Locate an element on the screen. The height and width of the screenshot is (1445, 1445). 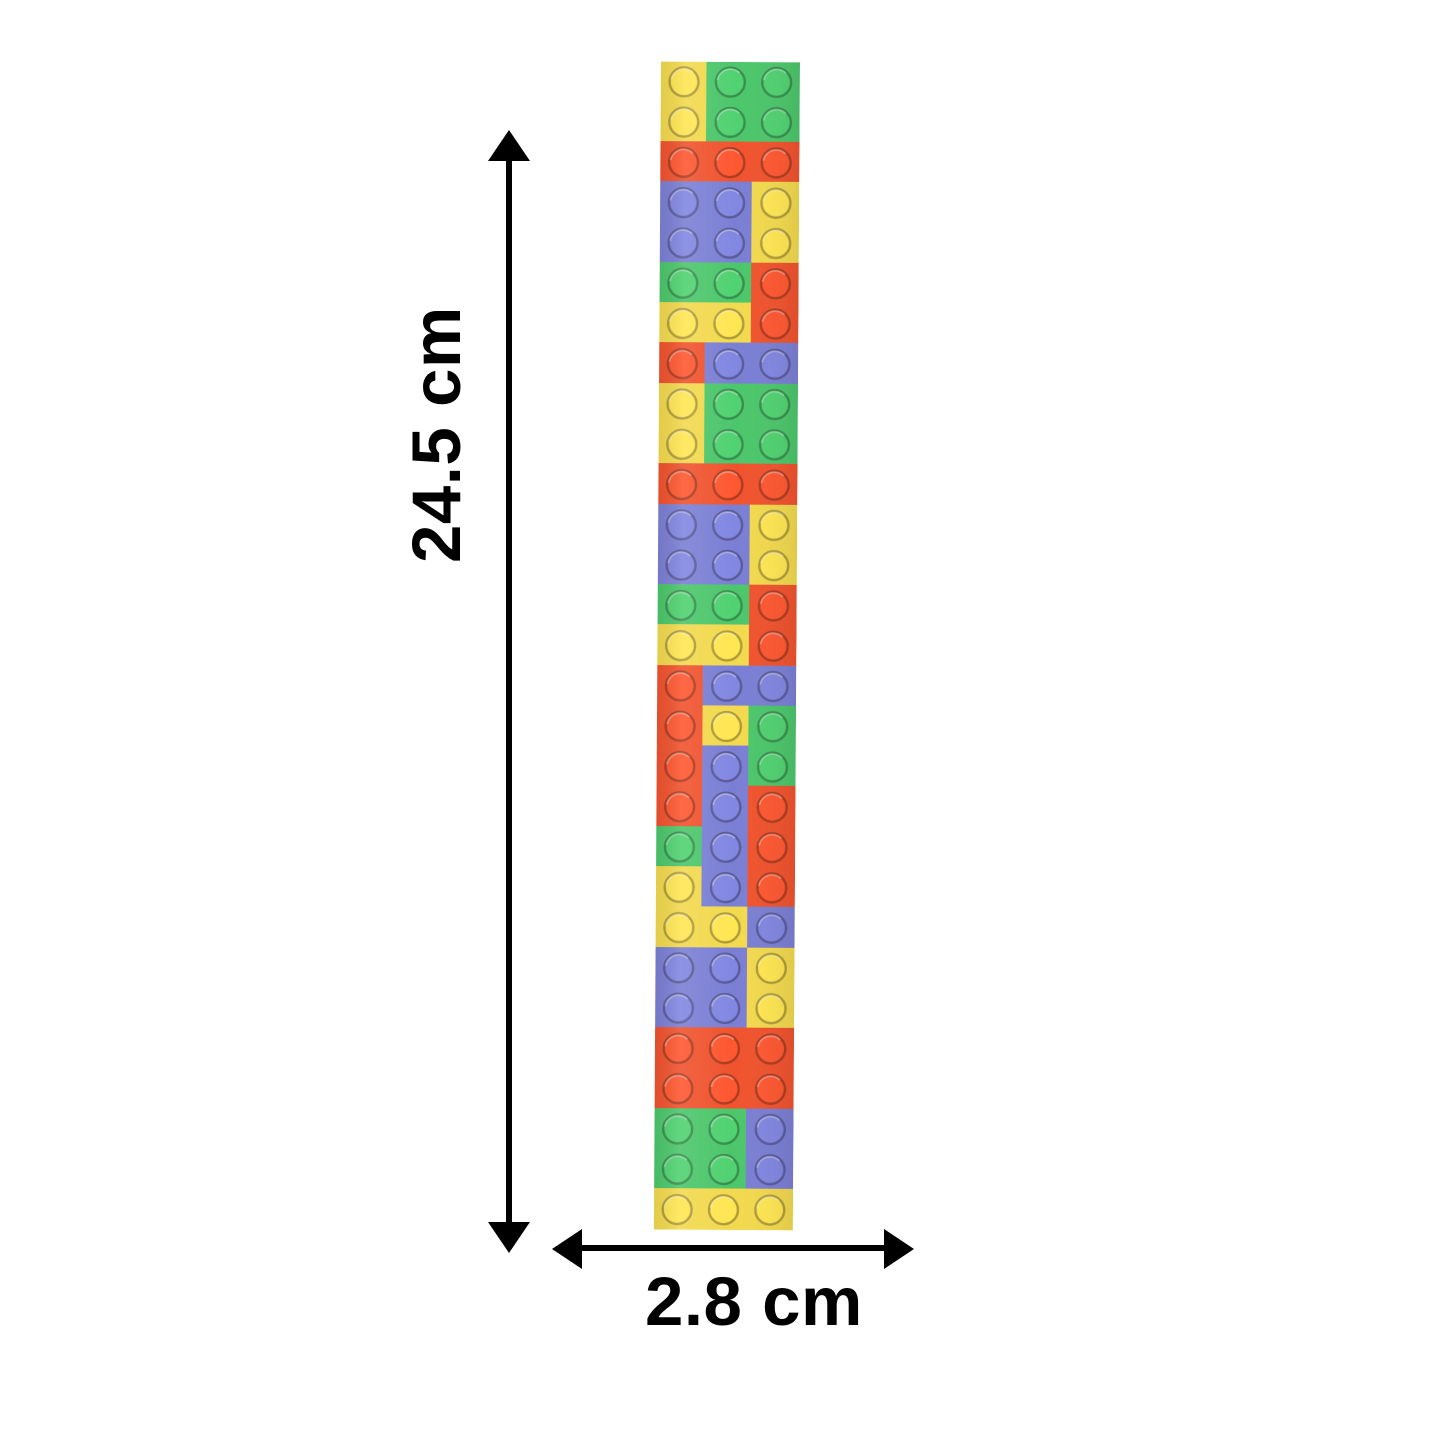
brick-pattern-texture is located at coordinates (726, 646).